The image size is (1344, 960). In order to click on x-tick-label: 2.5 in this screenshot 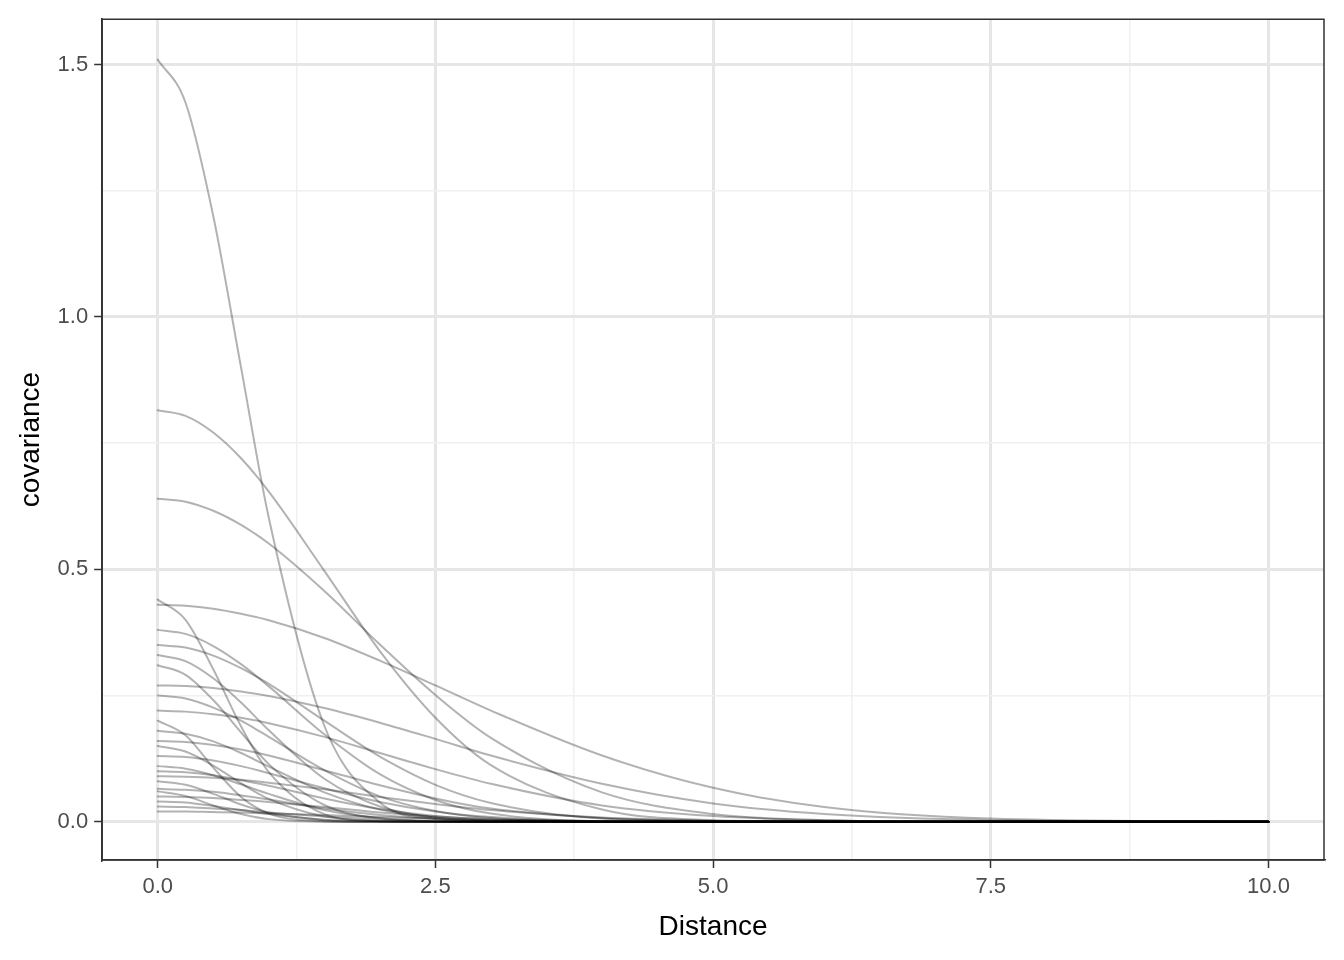, I will do `click(435, 886)`.